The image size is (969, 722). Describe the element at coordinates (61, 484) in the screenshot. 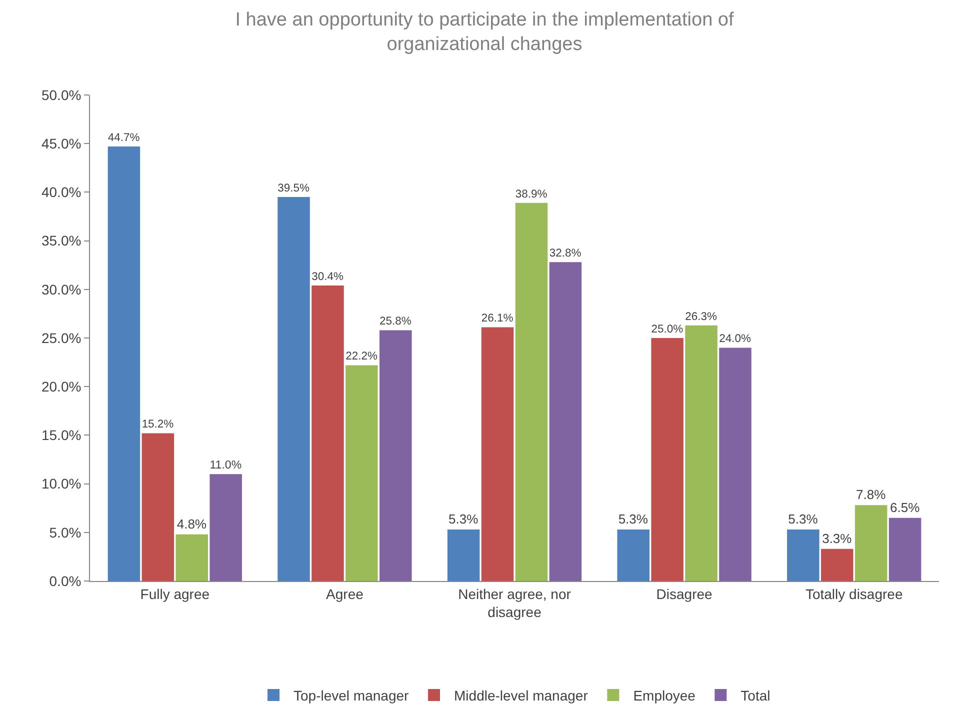

I see `y-tick-label: 10.0%` at that location.